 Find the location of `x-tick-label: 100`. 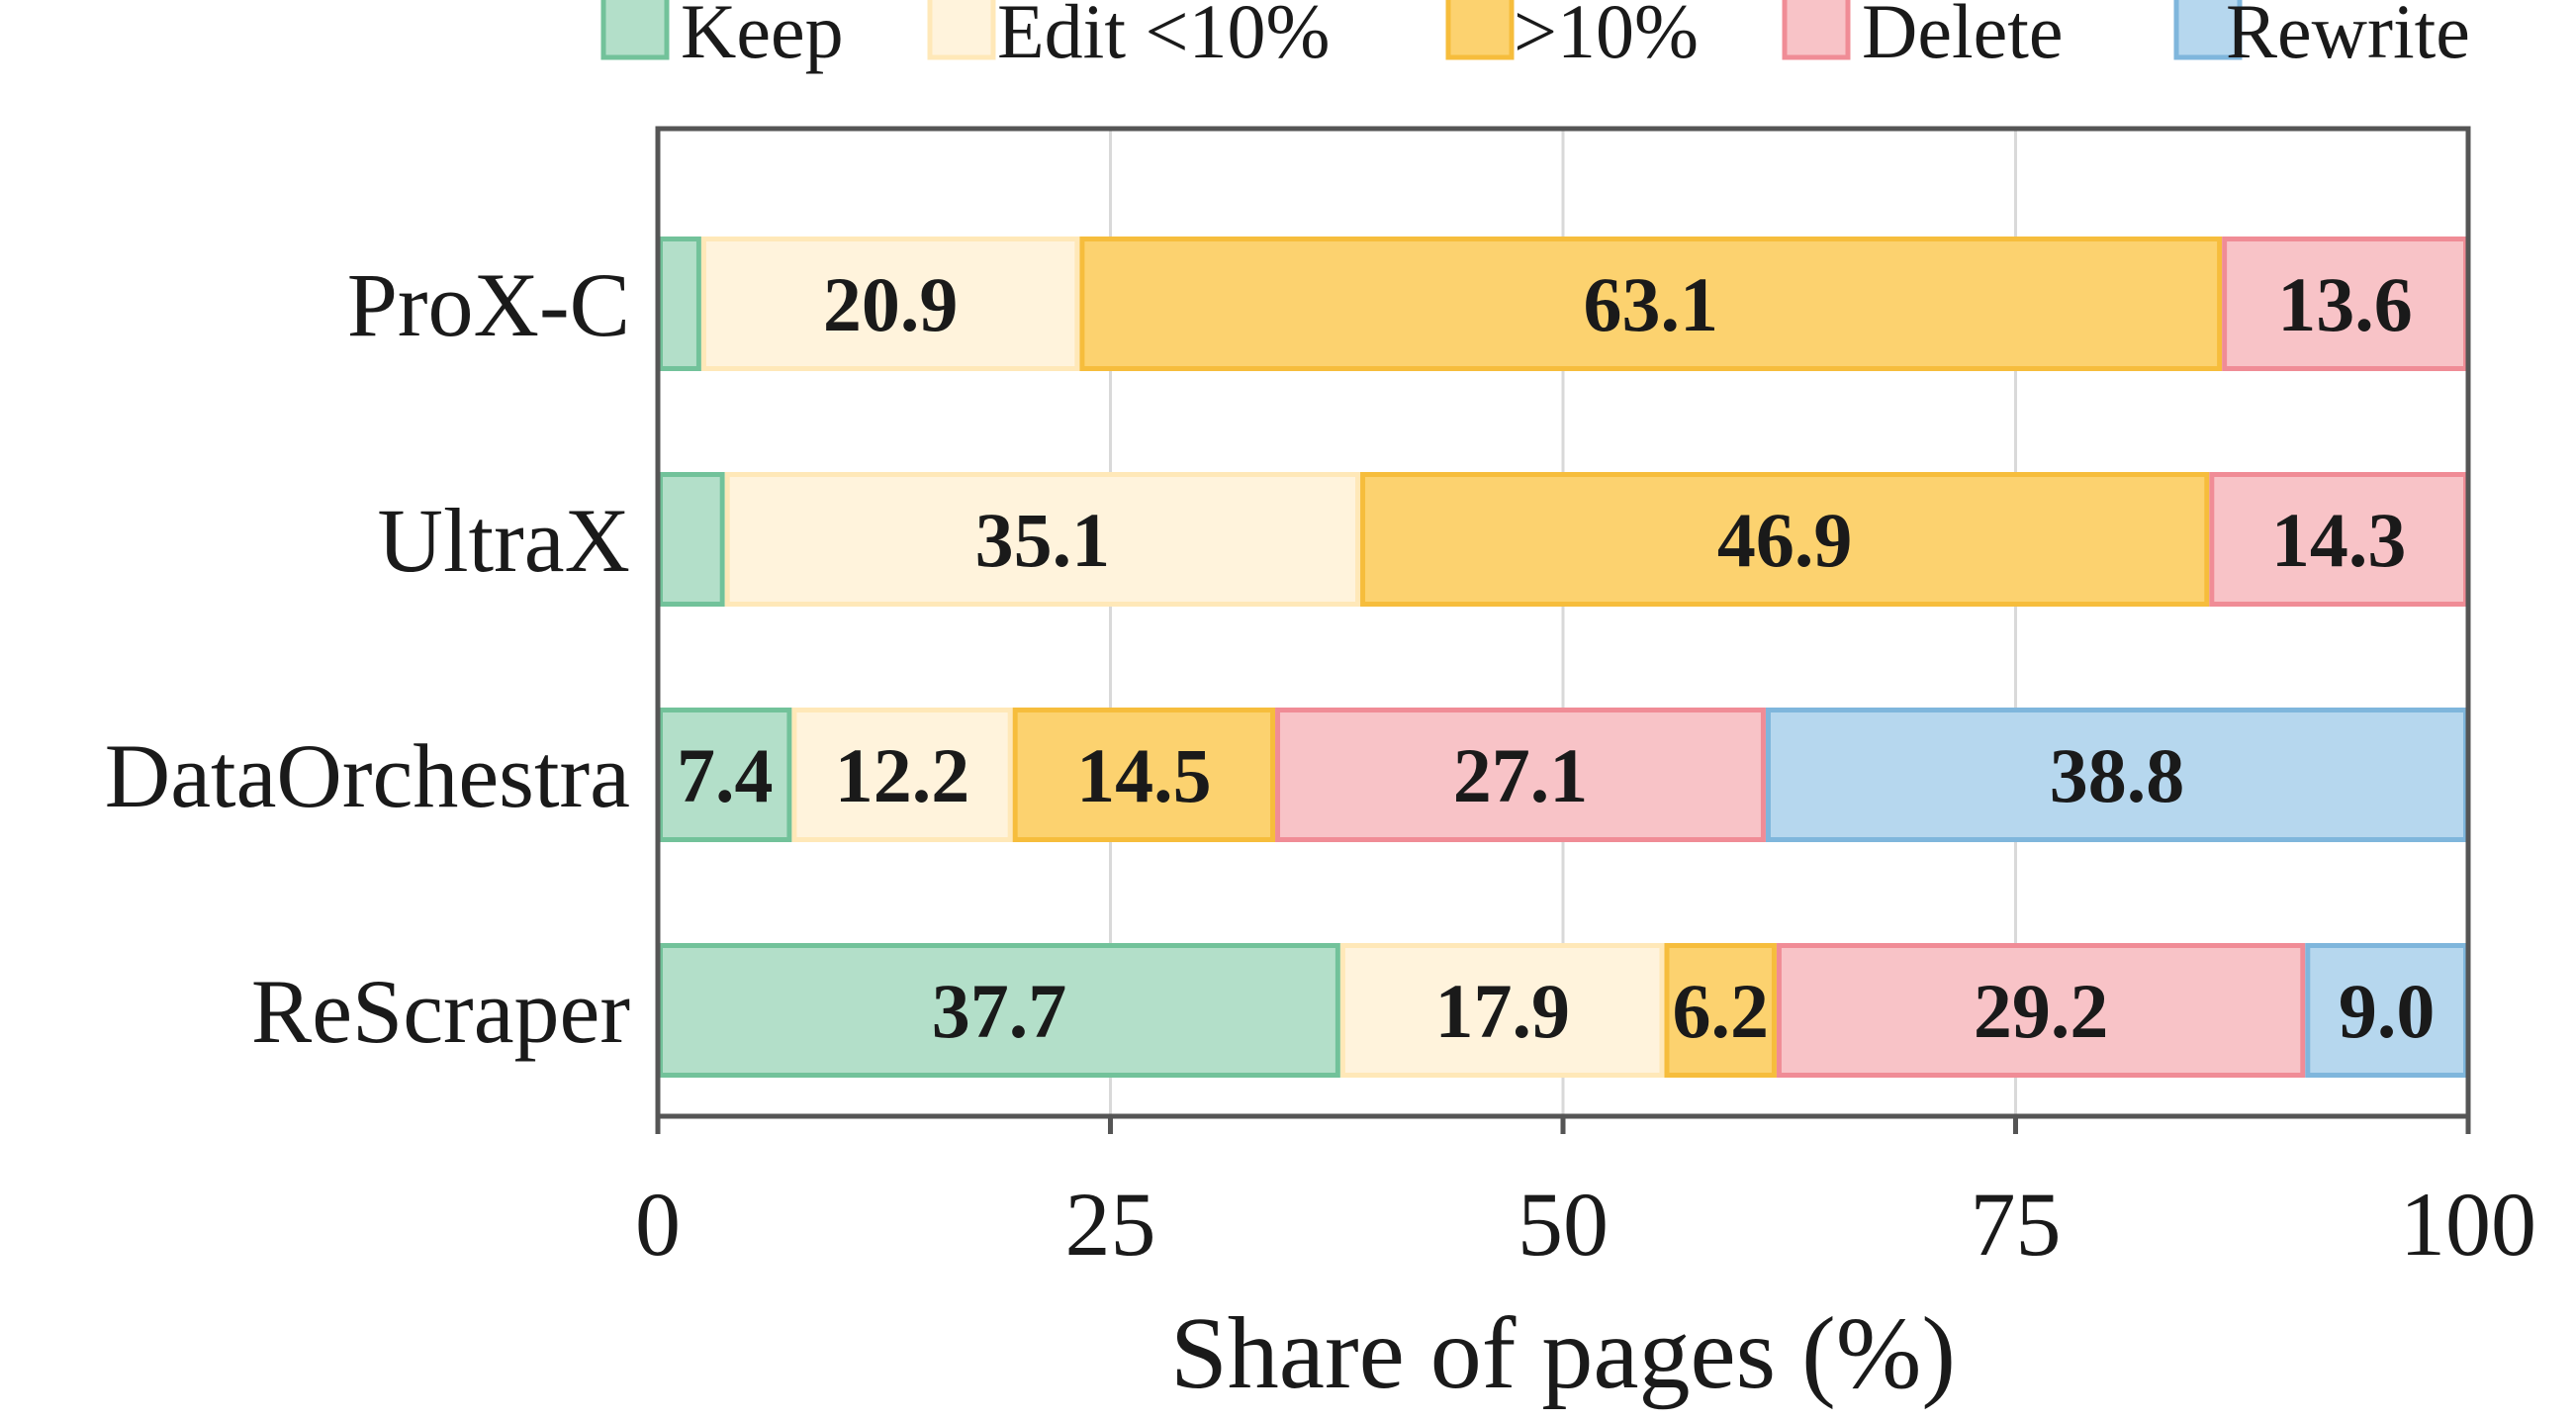

x-tick-label: 100 is located at coordinates (2468, 1224).